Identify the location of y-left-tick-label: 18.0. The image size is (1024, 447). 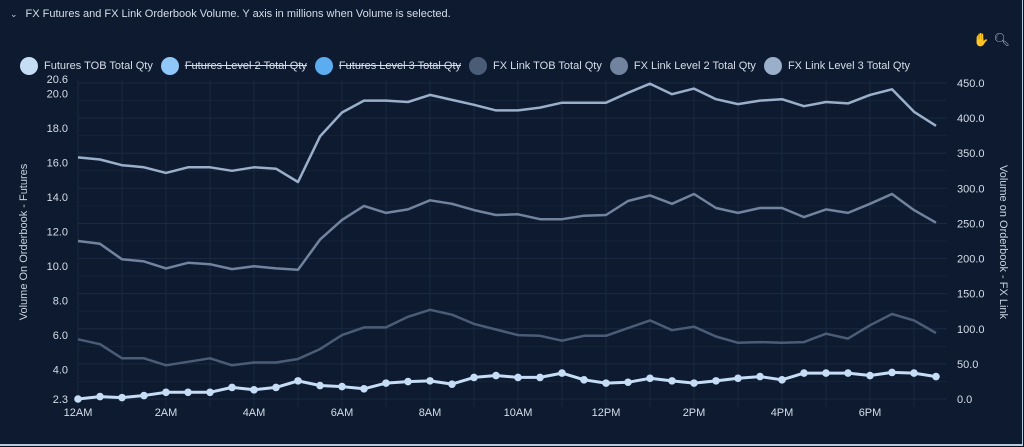
(57, 129).